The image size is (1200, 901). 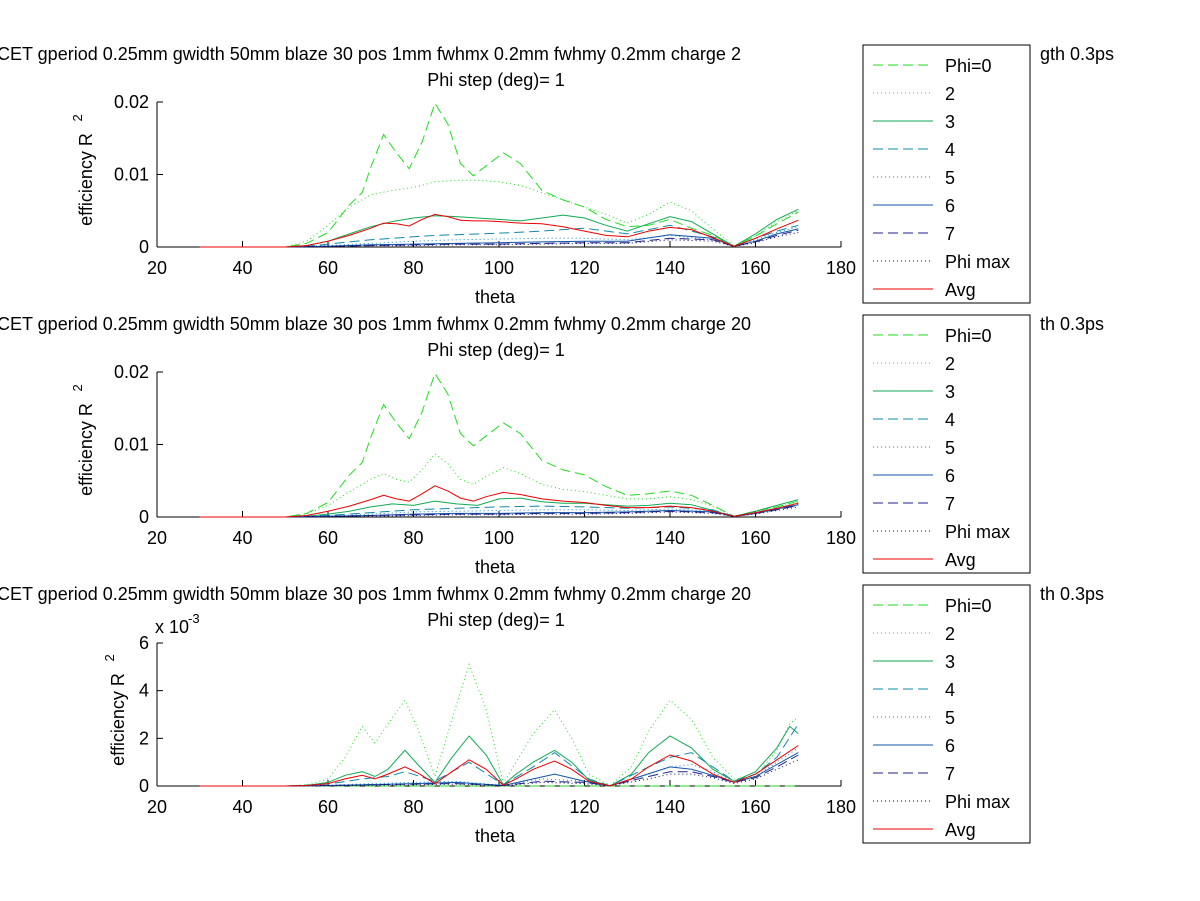 I want to click on x-tick-label: 40, so click(x=242, y=538).